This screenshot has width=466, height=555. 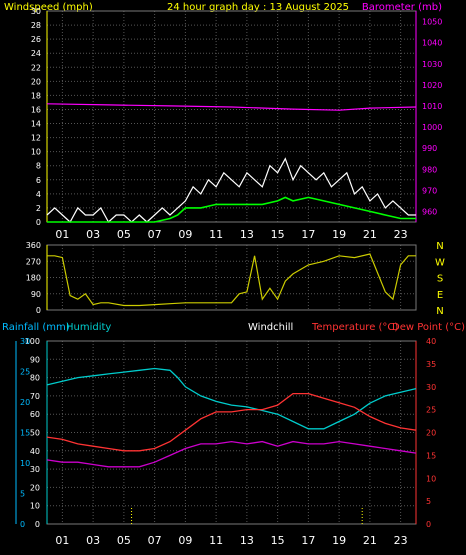 I want to click on baro-tick-label: 990, so click(x=429, y=148).